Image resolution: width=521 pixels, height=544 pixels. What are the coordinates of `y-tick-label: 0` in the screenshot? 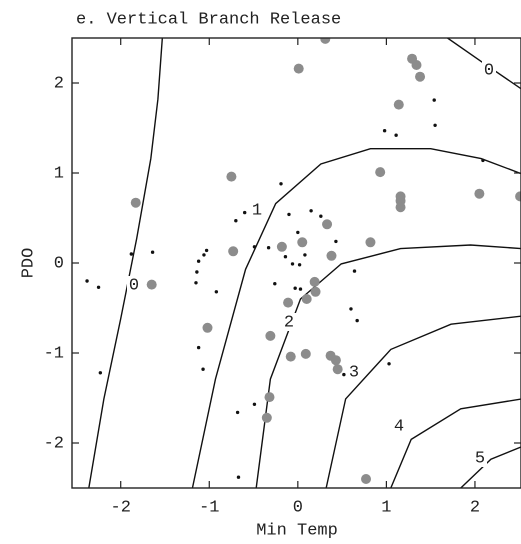 It's located at (59, 263).